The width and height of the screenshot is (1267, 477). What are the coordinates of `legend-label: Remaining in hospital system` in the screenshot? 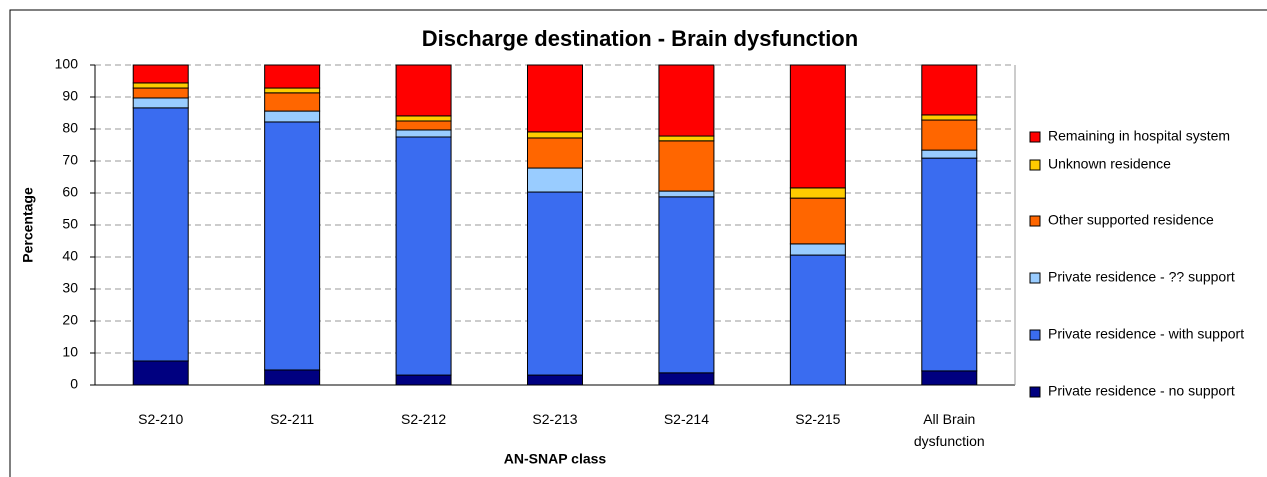 It's located at (1139, 136).